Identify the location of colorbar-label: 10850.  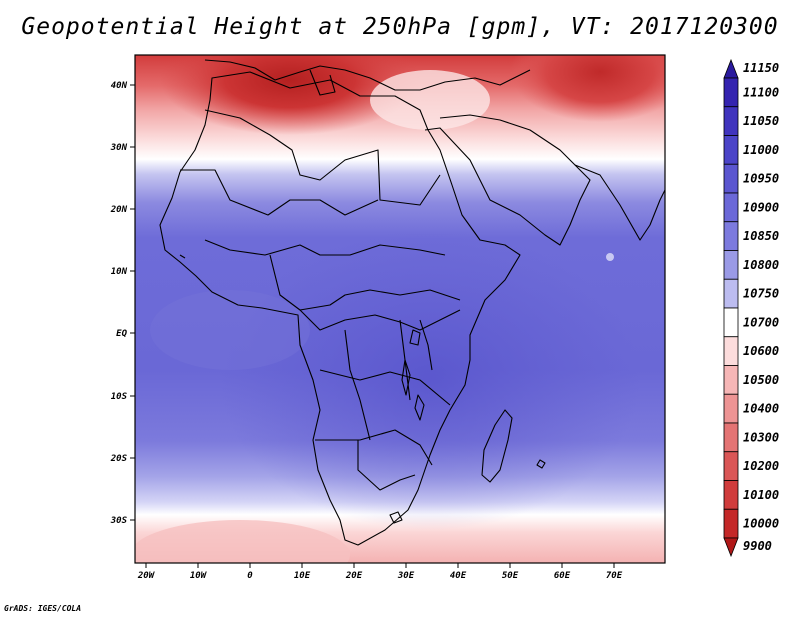
(761, 236).